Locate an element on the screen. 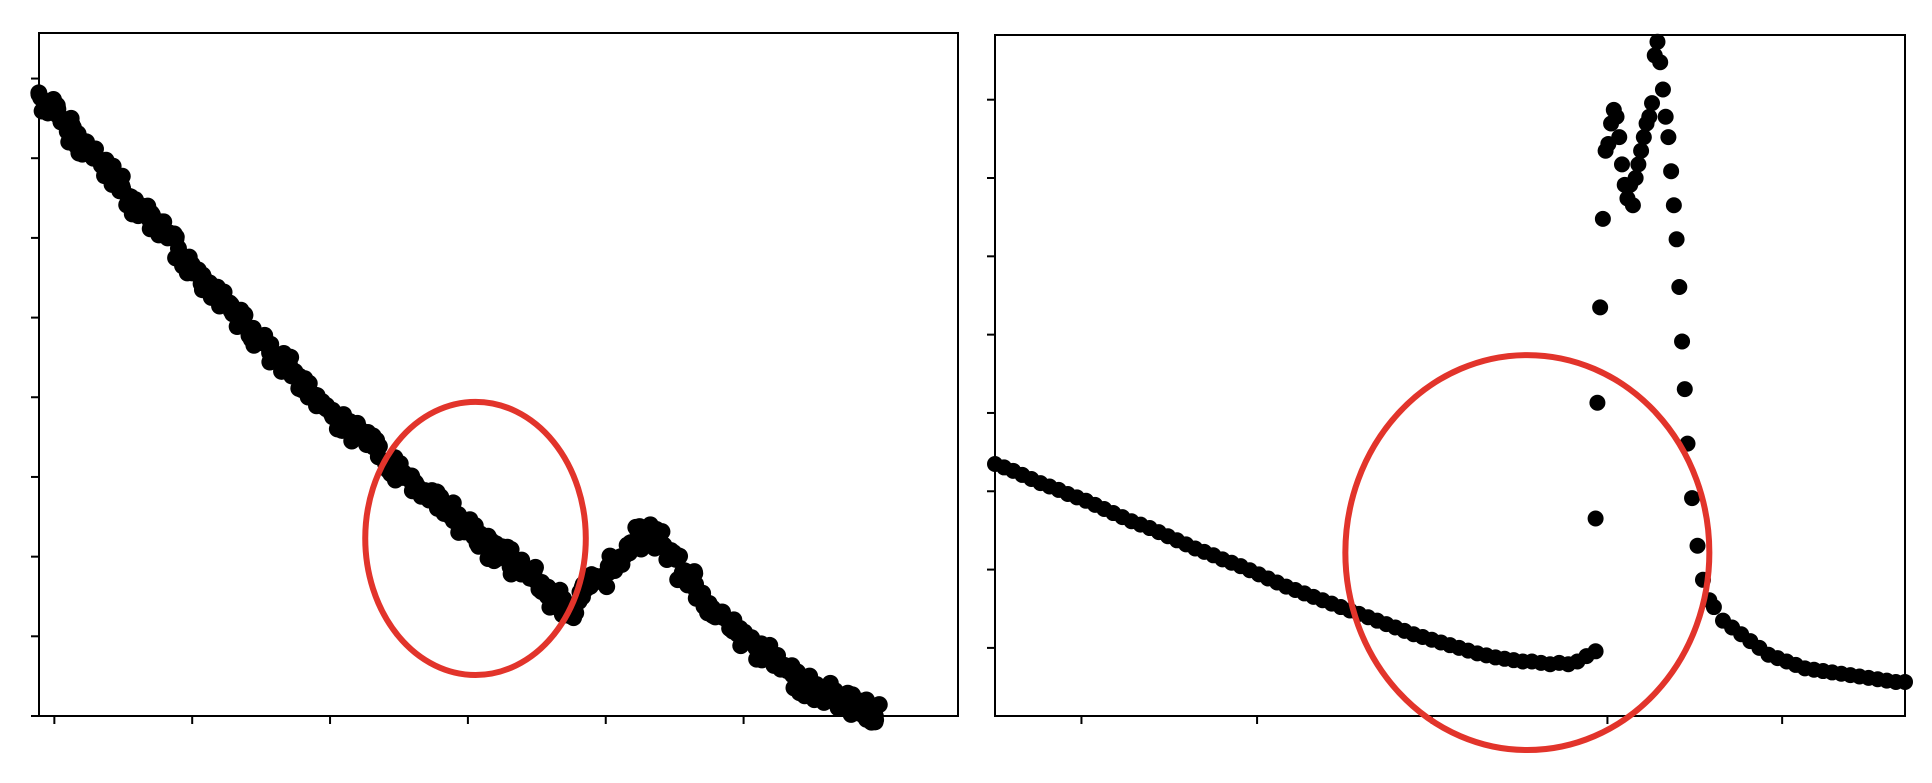  right-highlight-ellipses is located at coordinates (1527, 553).